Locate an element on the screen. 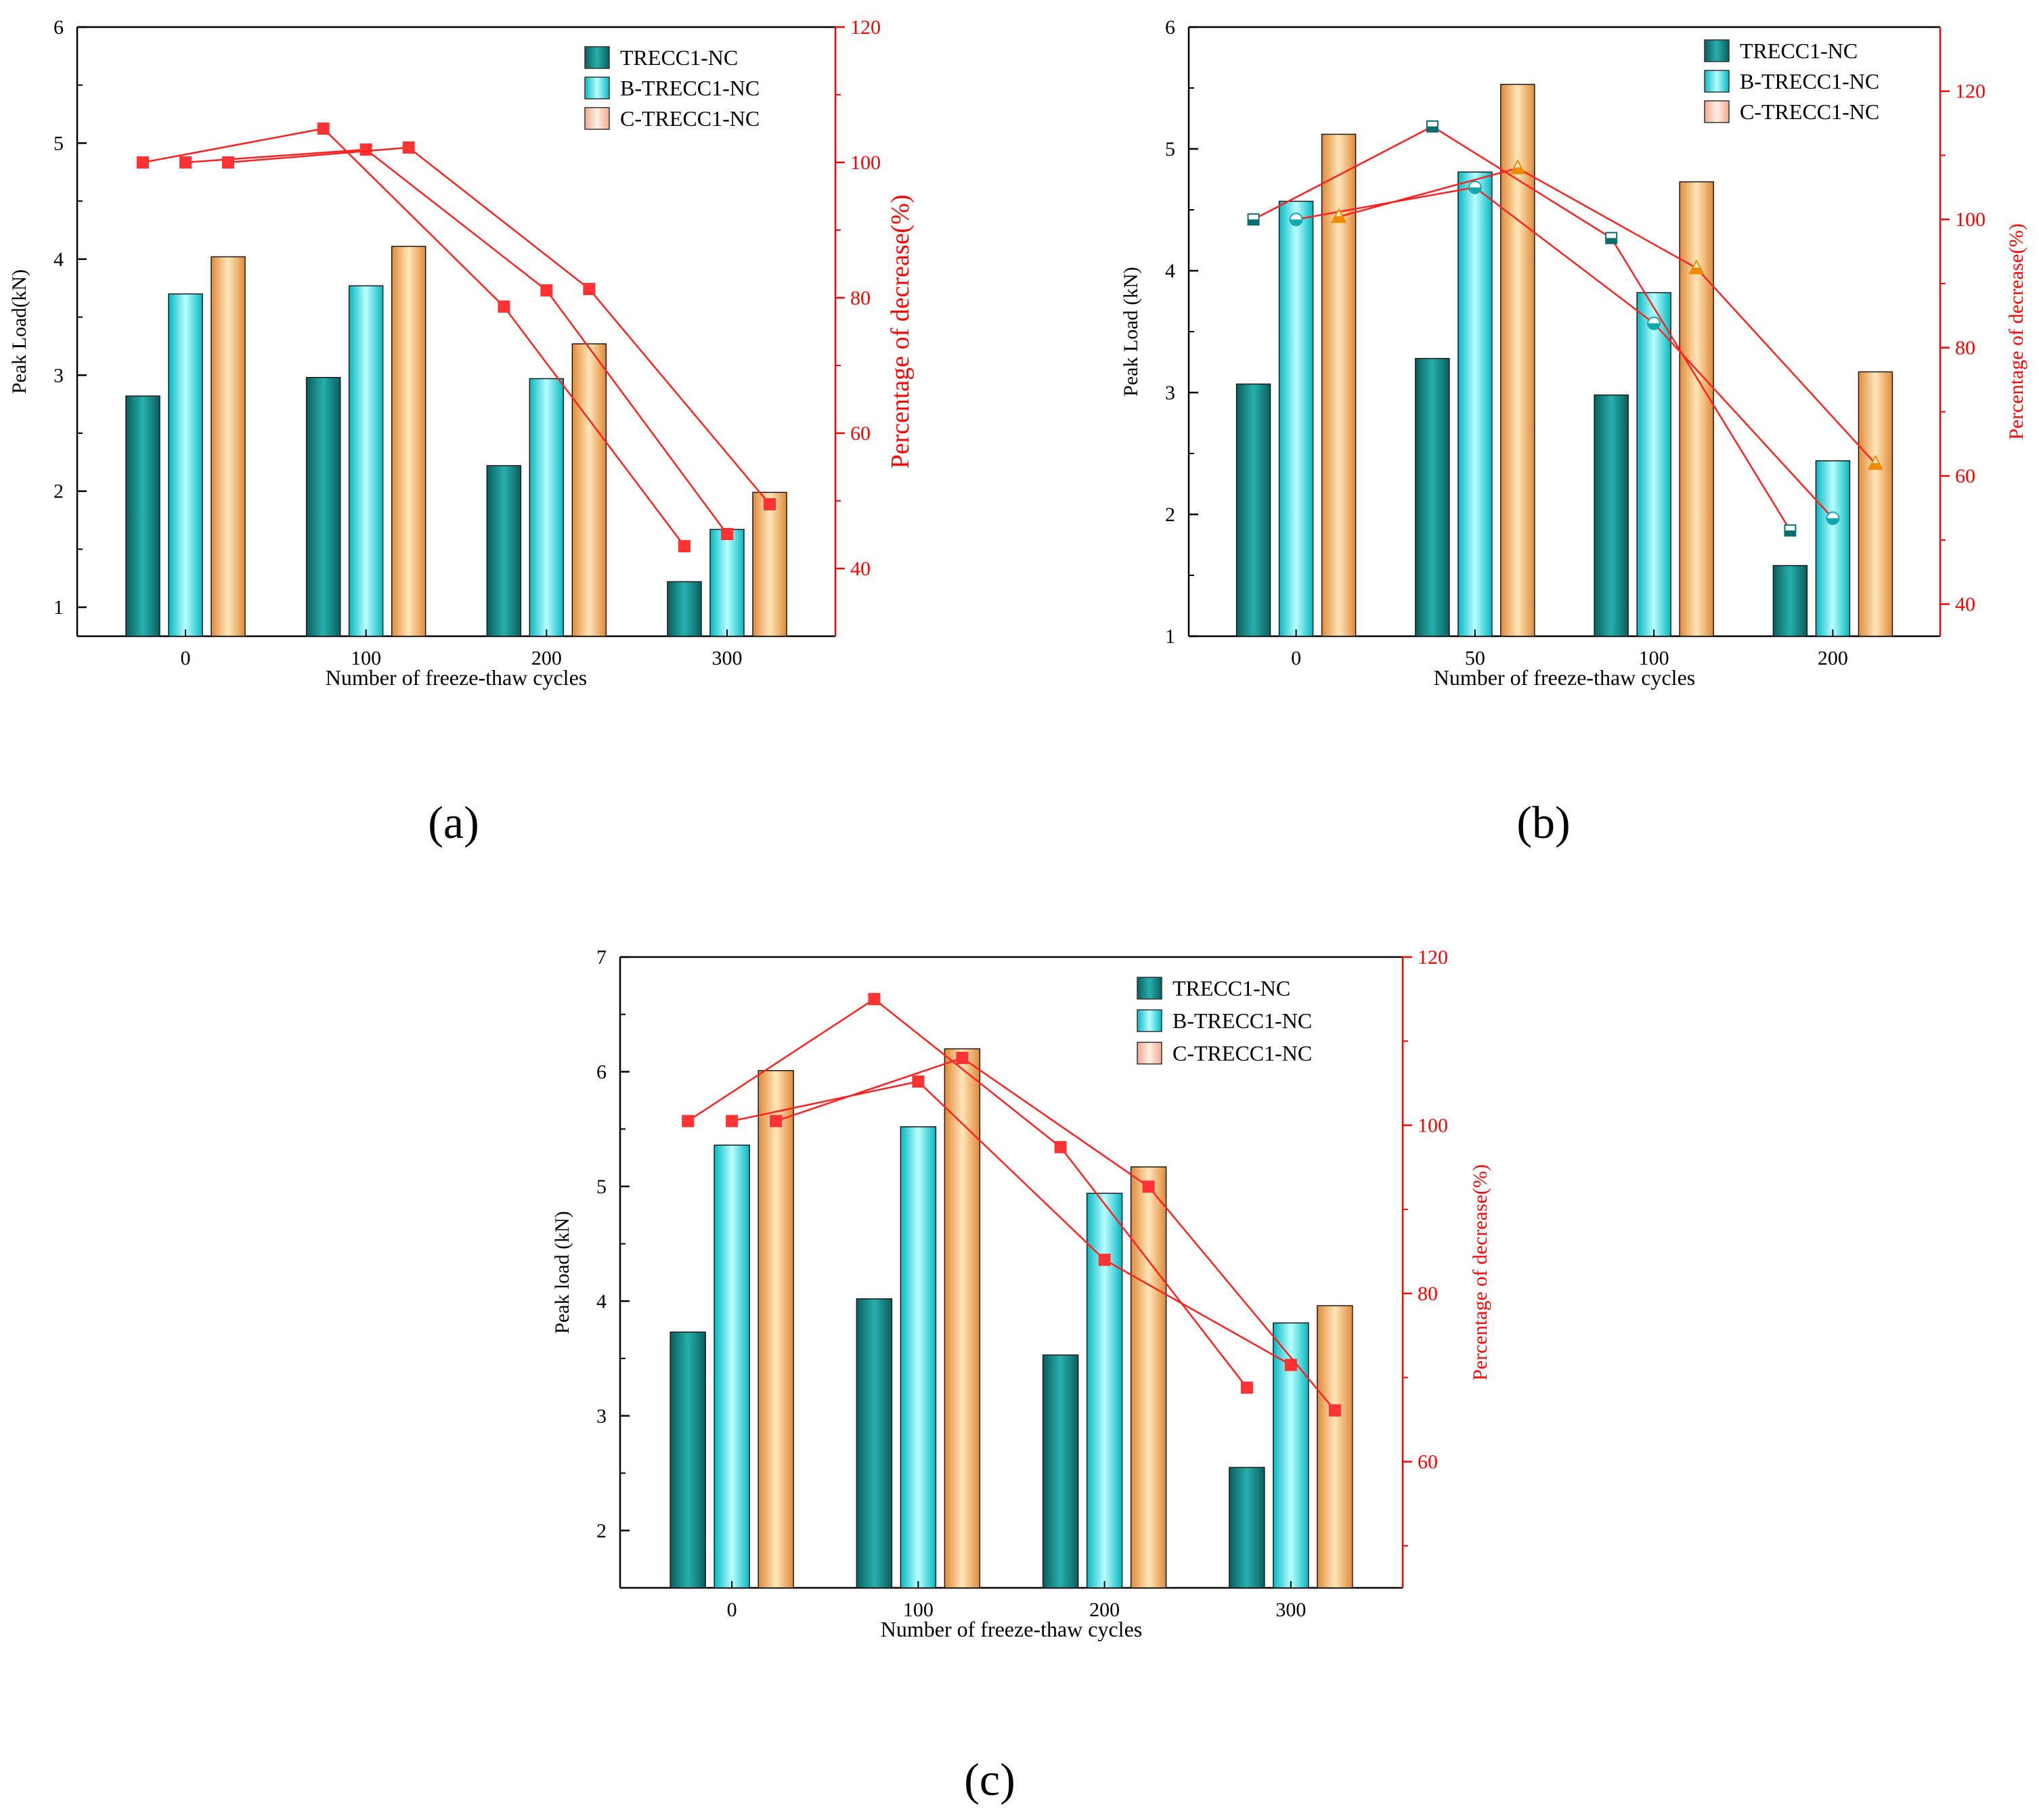 The image size is (2039, 1820). panel-b-label: (b) is located at coordinates (1543, 822).